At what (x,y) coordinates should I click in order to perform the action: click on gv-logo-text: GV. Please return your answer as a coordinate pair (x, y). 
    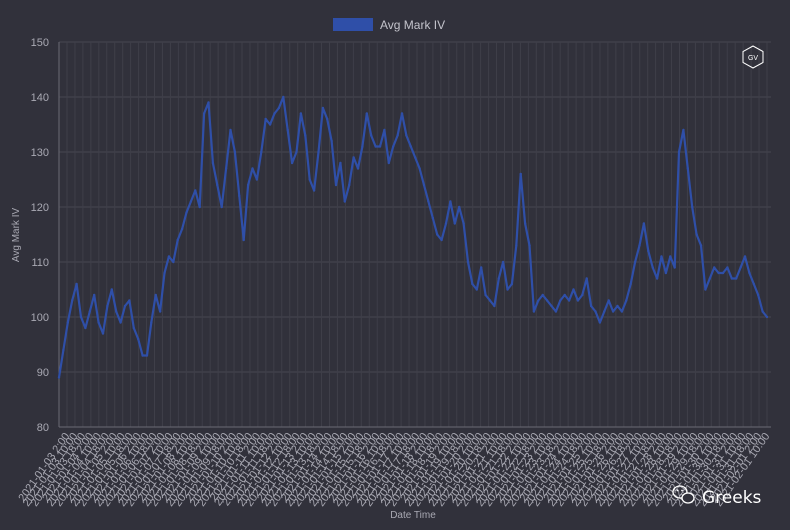
    Looking at the image, I should click on (753, 58).